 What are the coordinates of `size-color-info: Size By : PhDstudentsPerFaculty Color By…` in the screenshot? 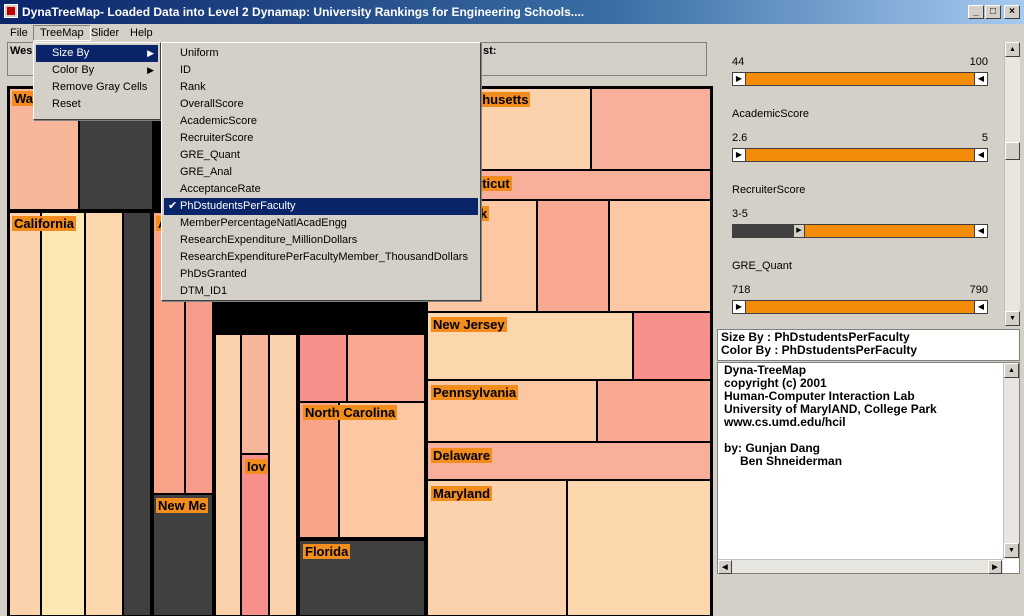 It's located at (868, 345).